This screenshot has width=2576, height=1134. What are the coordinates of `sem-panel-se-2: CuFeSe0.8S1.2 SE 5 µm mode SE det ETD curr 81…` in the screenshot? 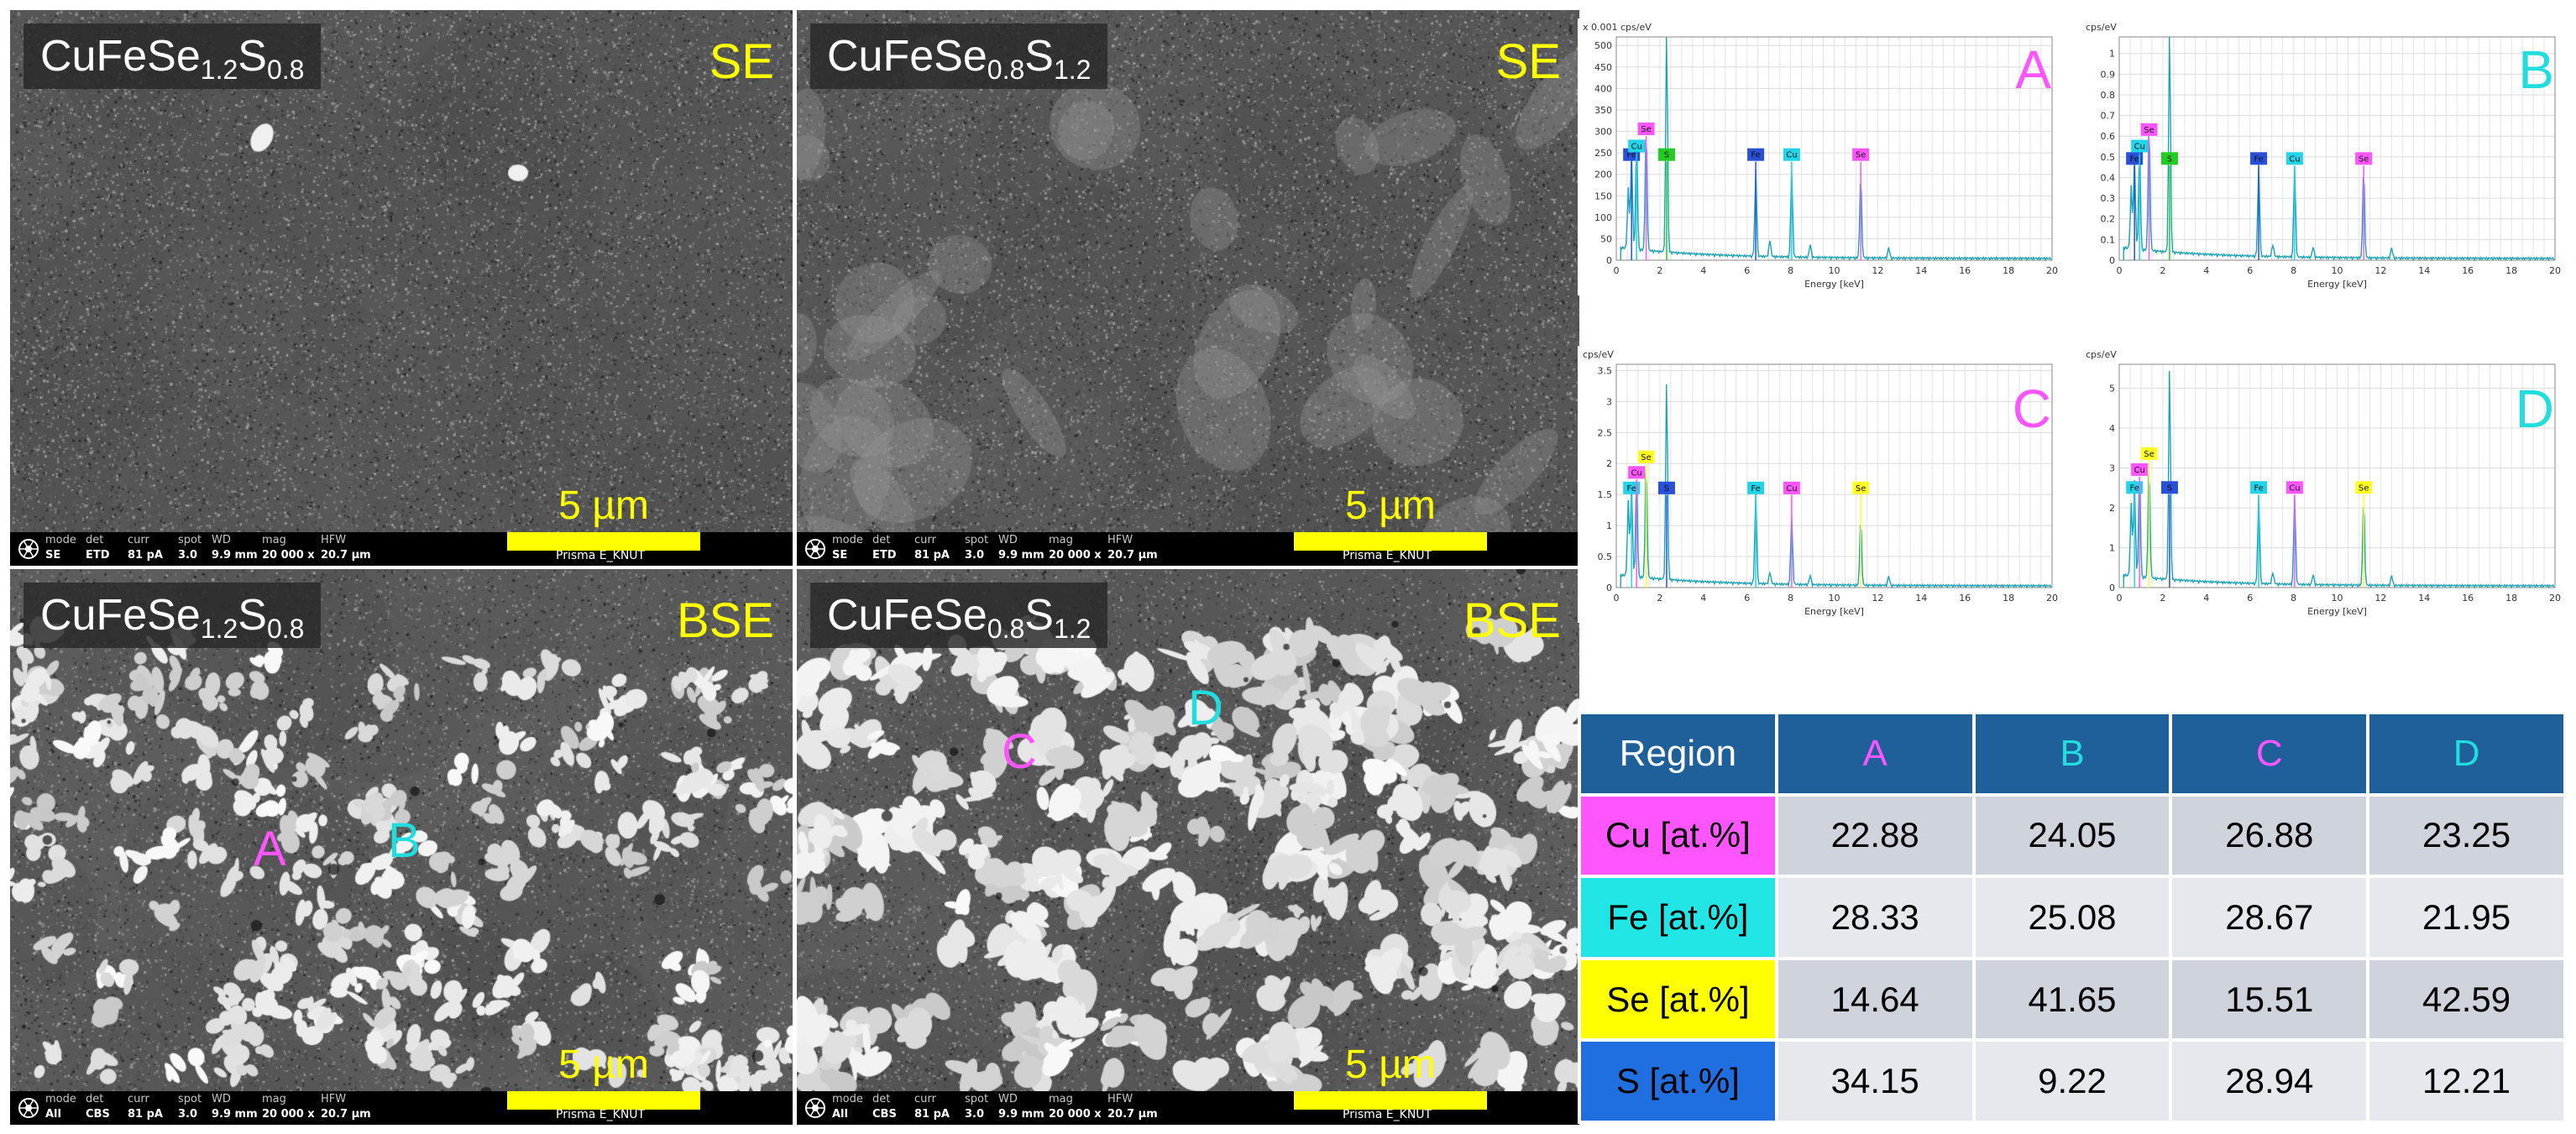 It's located at (1188, 288).